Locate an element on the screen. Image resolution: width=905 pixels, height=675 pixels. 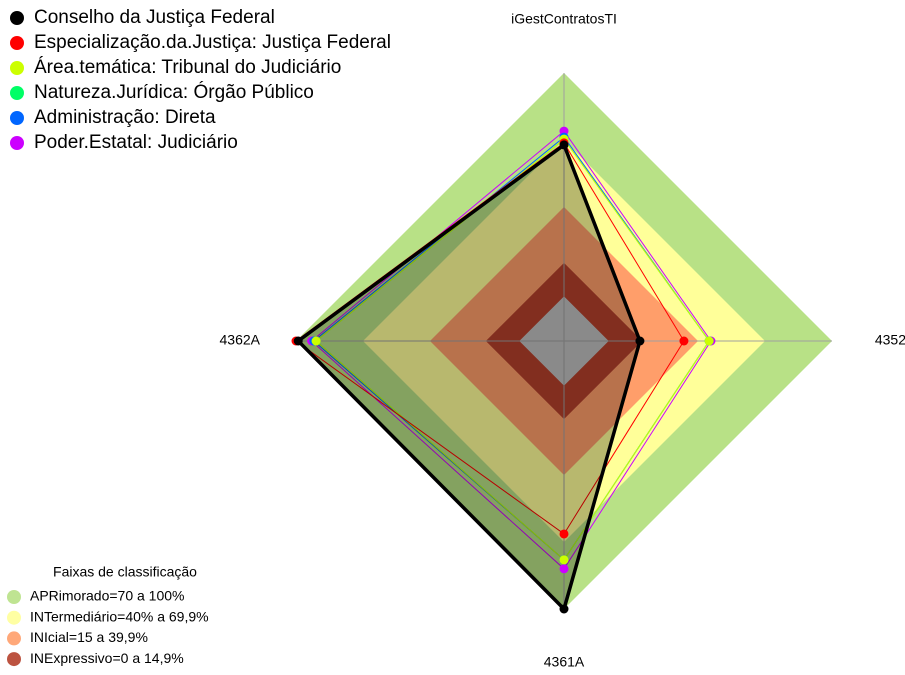
legend-label: Natureza.Jurídica: Órgão Público is located at coordinates (174, 92).